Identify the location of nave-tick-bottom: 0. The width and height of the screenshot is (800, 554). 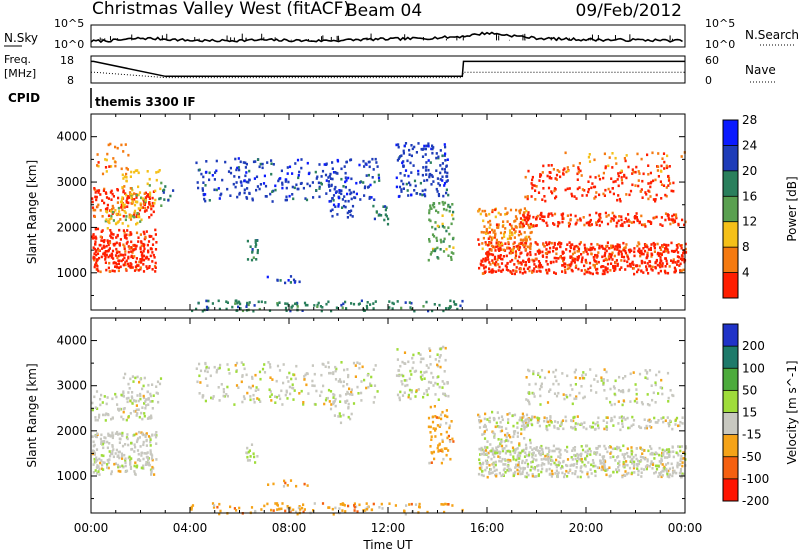
(708, 80).